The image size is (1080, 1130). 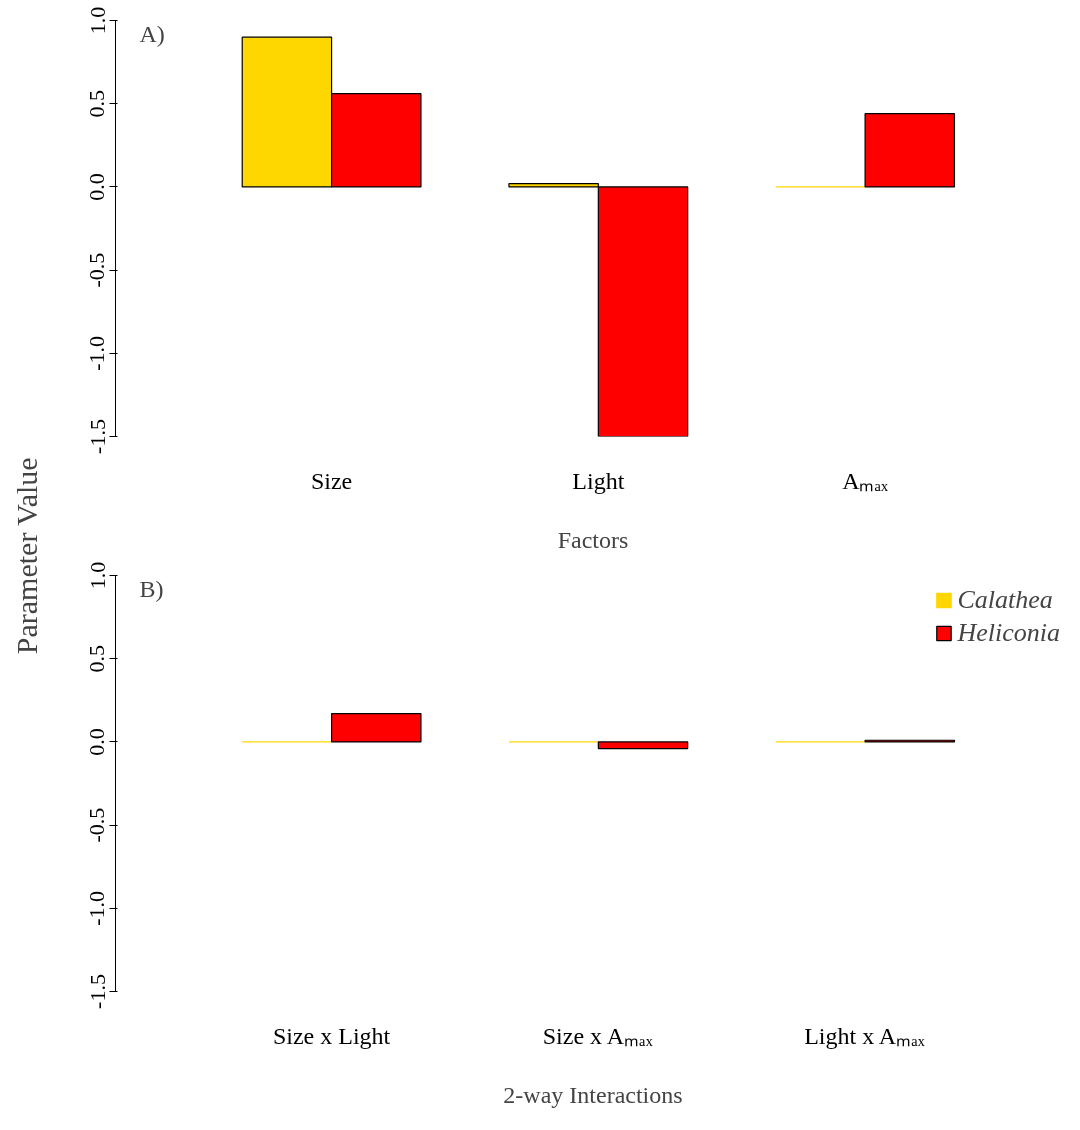 What do you see at coordinates (593, 1094) in the screenshot?
I see `x-axis-title: 2-way Interactions` at bounding box center [593, 1094].